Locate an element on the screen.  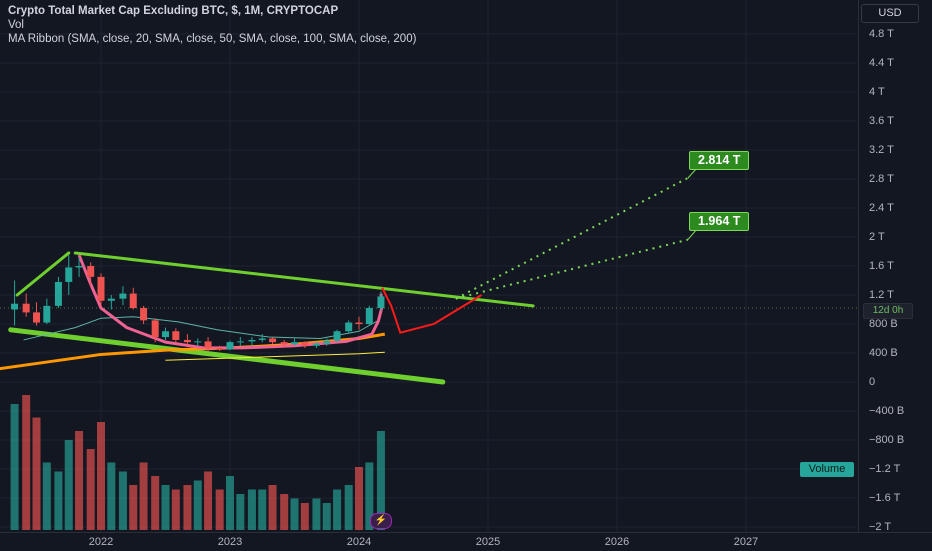
legend-vol: Vol is located at coordinates (16, 25).